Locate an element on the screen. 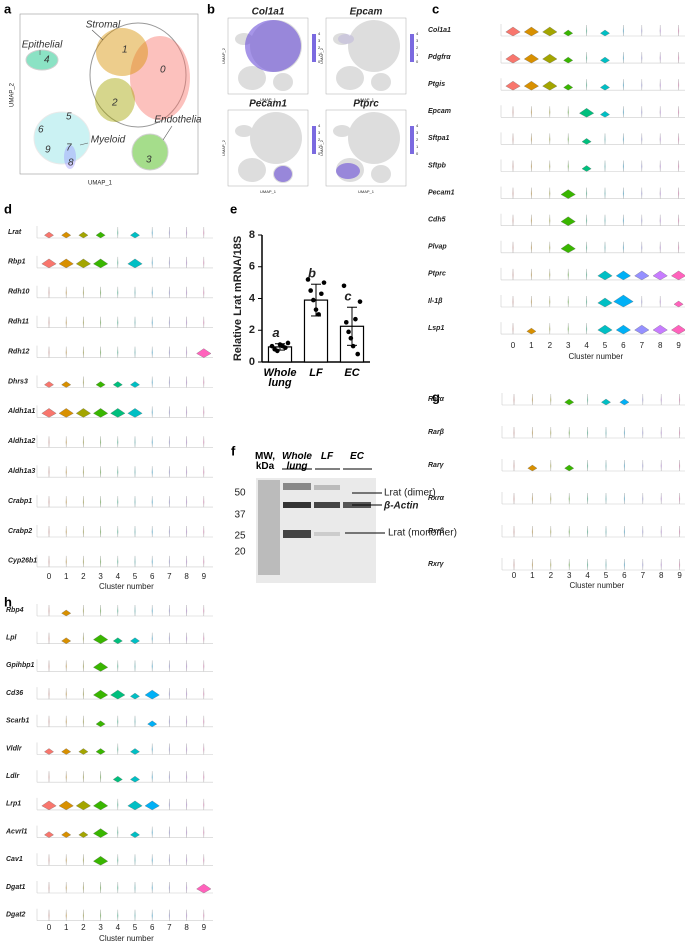 The width and height of the screenshot is (685, 951). x-tick-label: 9 is located at coordinates (679, 575).